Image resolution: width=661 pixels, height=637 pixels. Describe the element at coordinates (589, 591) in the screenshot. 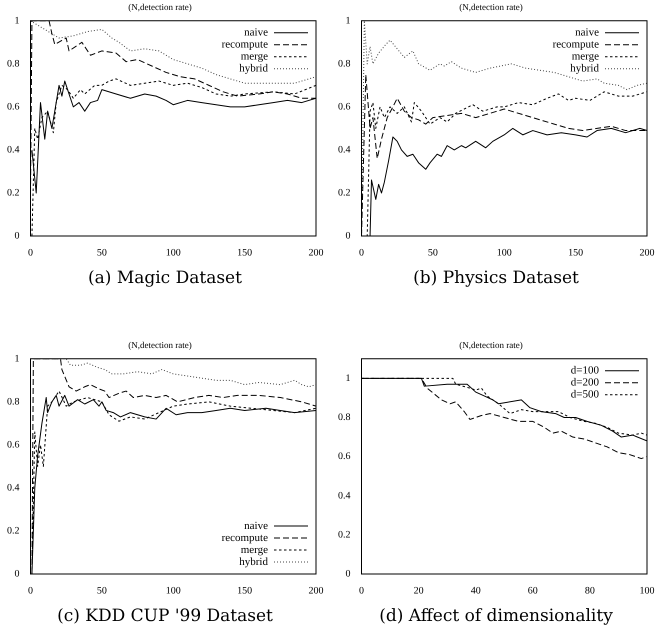

I see `x-tick-label: 80` at that location.